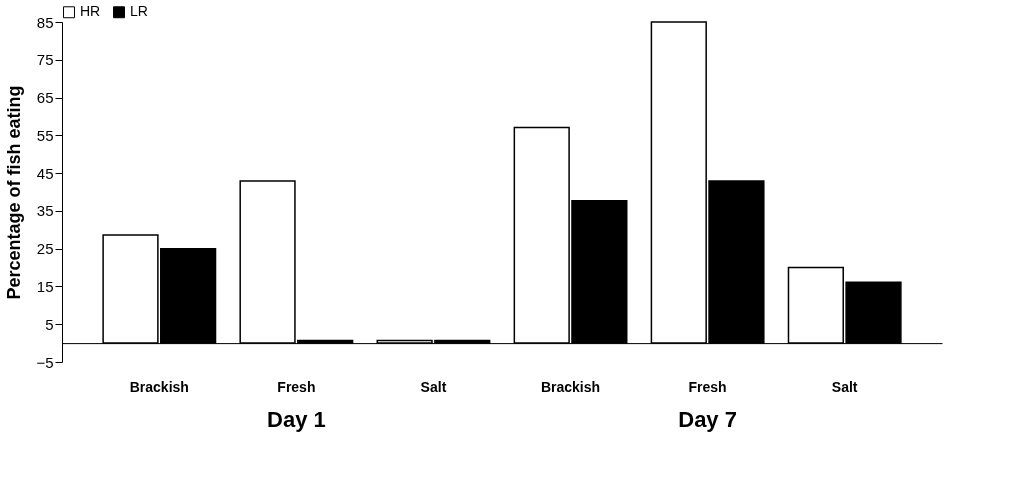 This screenshot has width=1035, height=487. I want to click on y-tick-label: 45, so click(45, 173).